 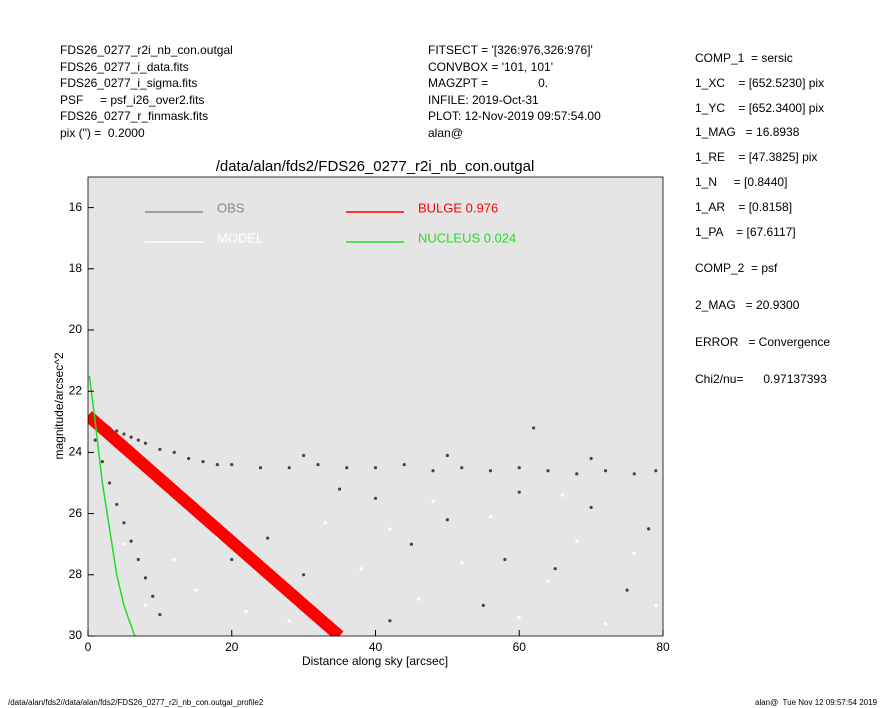 What do you see at coordinates (761, 378) in the screenshot?
I see `header-right-line: Chi2/nu= 0.97137393` at bounding box center [761, 378].